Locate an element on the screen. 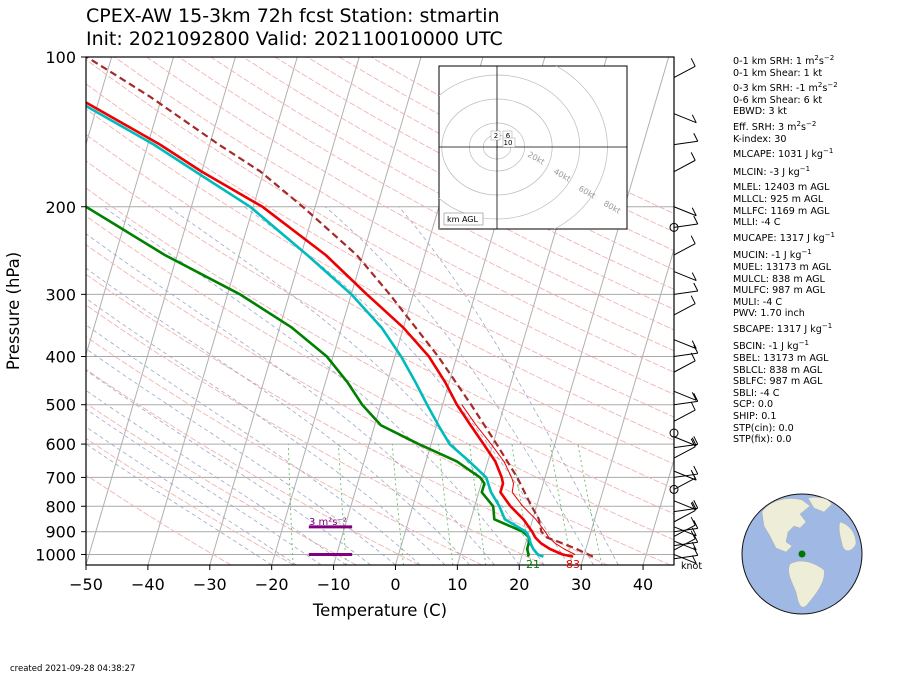 This screenshot has height=675, width=906. stat-line: 0-1 km SRH: 1 m2s−2 is located at coordinates (784, 60).